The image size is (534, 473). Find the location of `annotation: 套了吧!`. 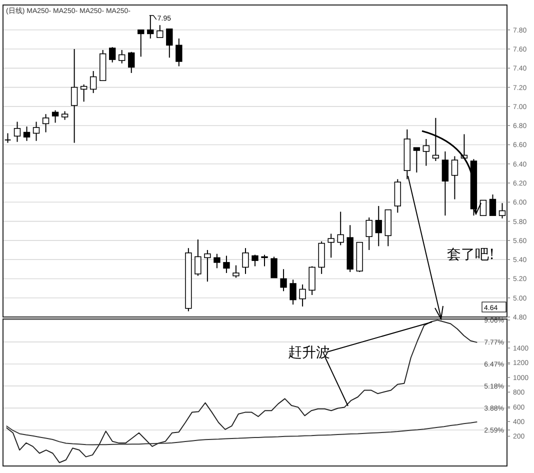

annotation: 套了吧! is located at coordinates (471, 255).